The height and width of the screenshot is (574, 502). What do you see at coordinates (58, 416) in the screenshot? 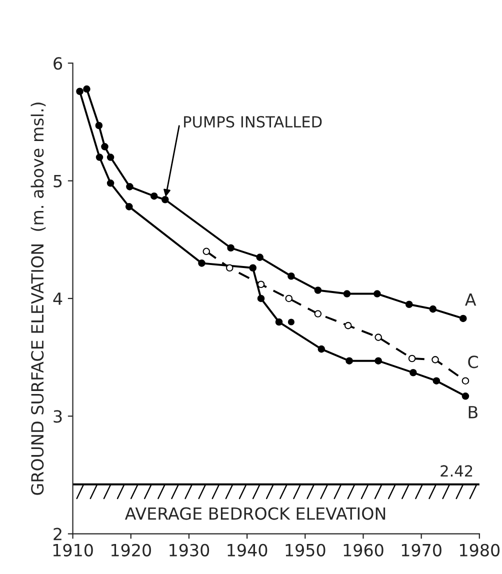
I see `y-tick-label: 3` at bounding box center [58, 416].